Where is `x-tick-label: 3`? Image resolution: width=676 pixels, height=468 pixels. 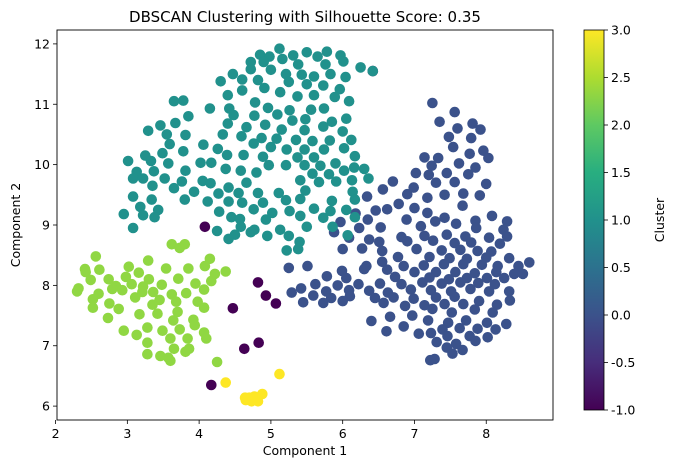
x-tick-label: 3 is located at coordinates (127, 433).